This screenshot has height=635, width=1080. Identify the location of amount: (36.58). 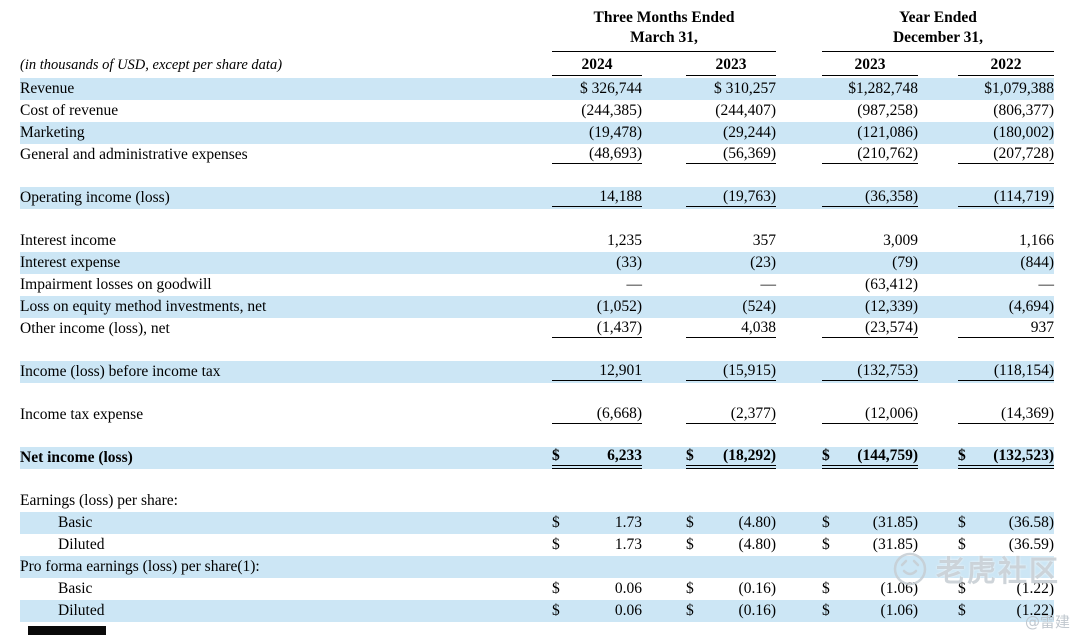
(1031, 522).